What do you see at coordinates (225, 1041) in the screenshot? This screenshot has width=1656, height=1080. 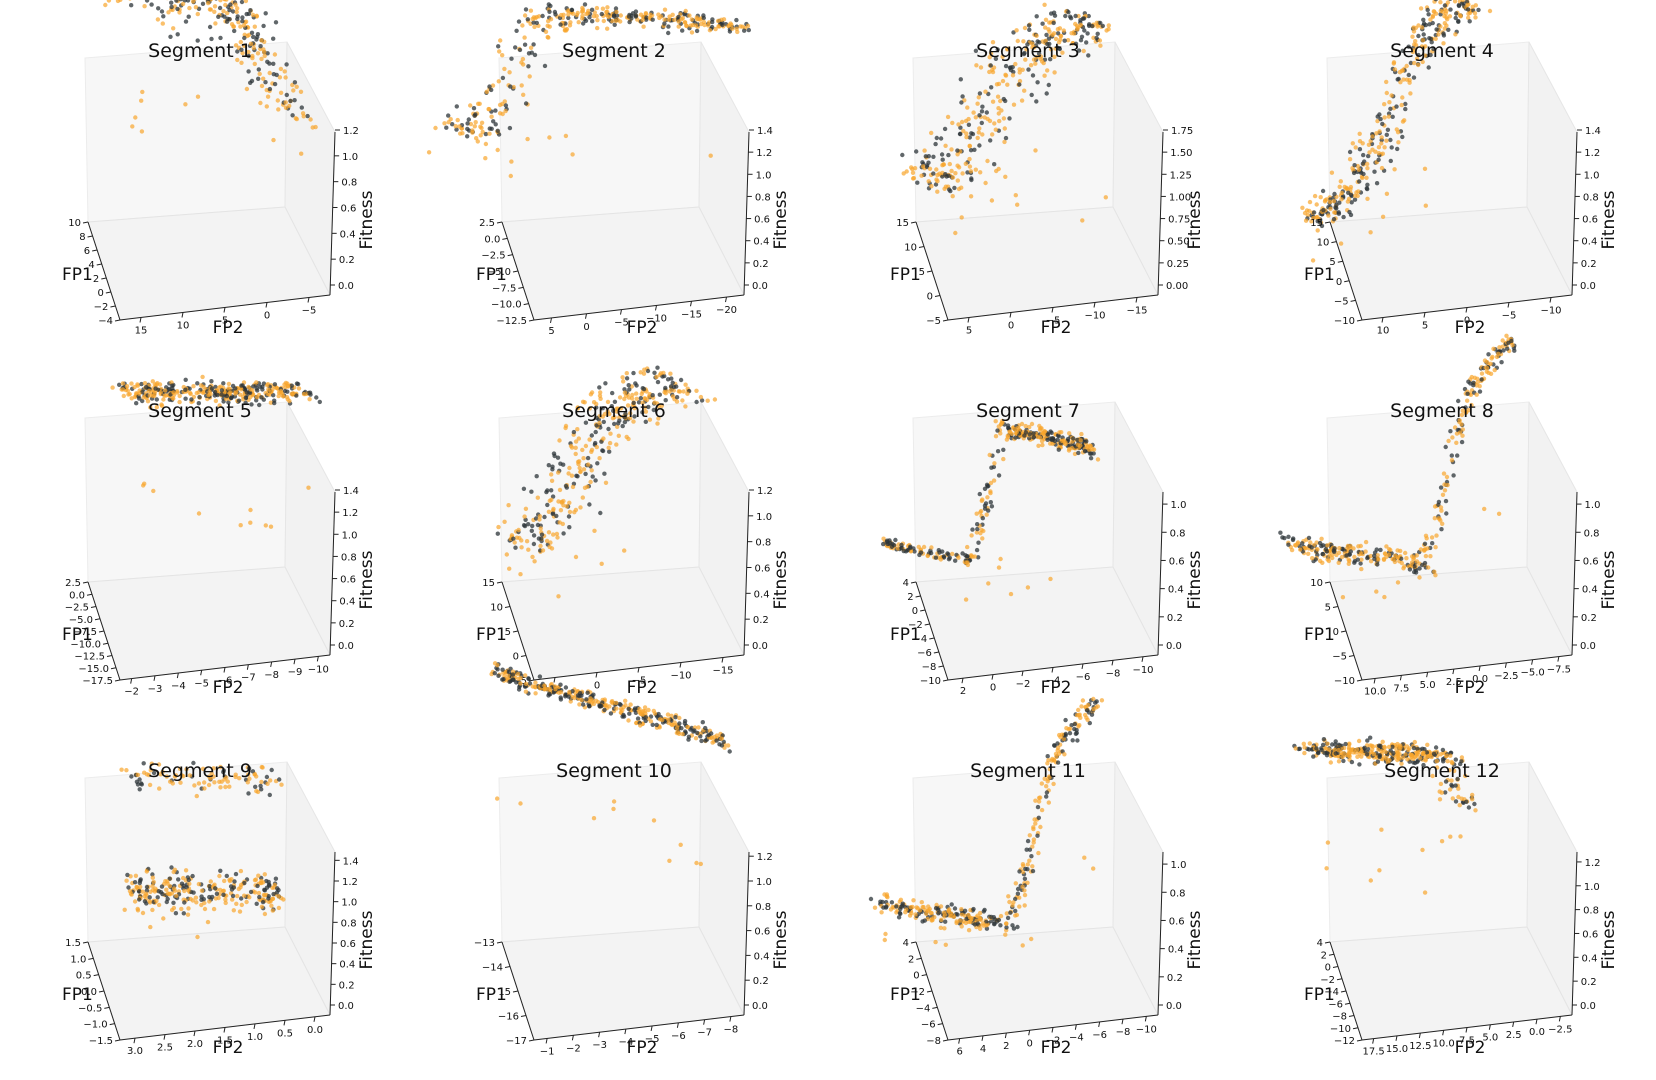 I see `fp2-tick-label: 1.5` at bounding box center [225, 1041].